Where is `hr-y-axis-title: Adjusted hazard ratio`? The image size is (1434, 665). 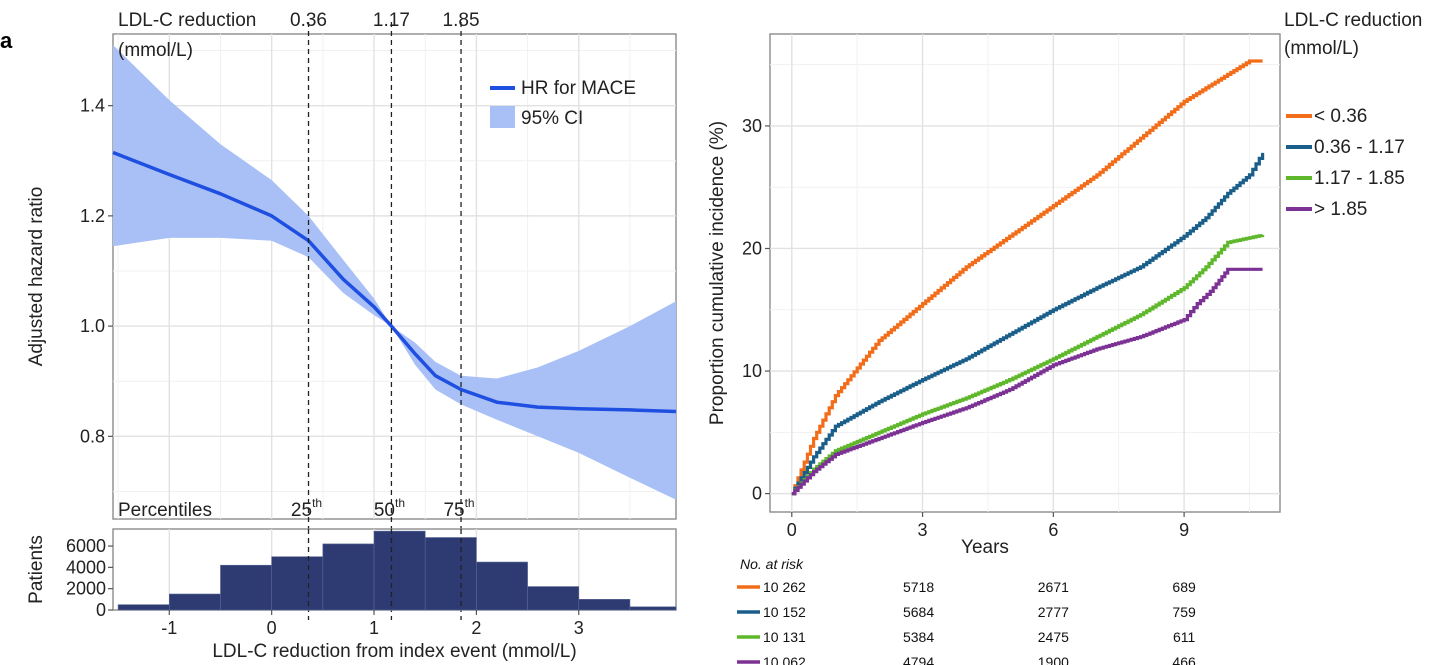
hr-y-axis-title: Adjusted hazard ratio is located at coordinates (36, 277).